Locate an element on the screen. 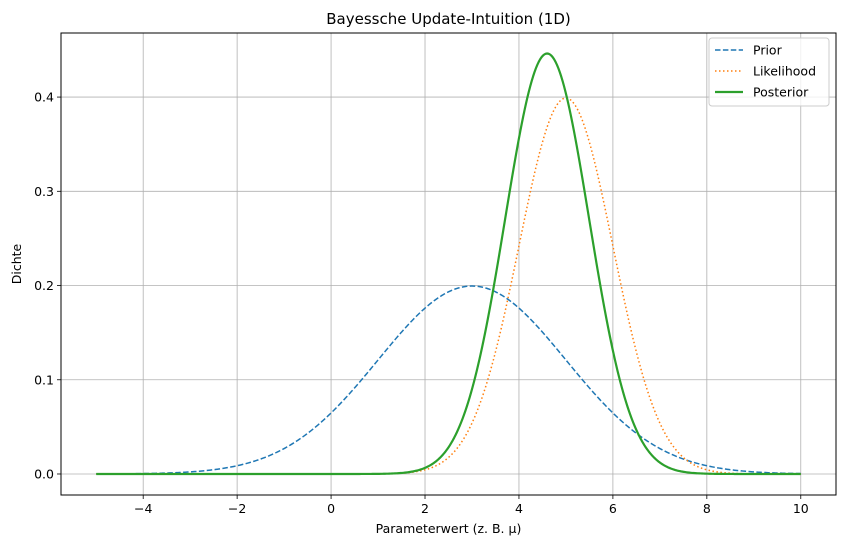 This screenshot has height=547, width=846. legend: Prior Likelihood Posterior is located at coordinates (769, 72).